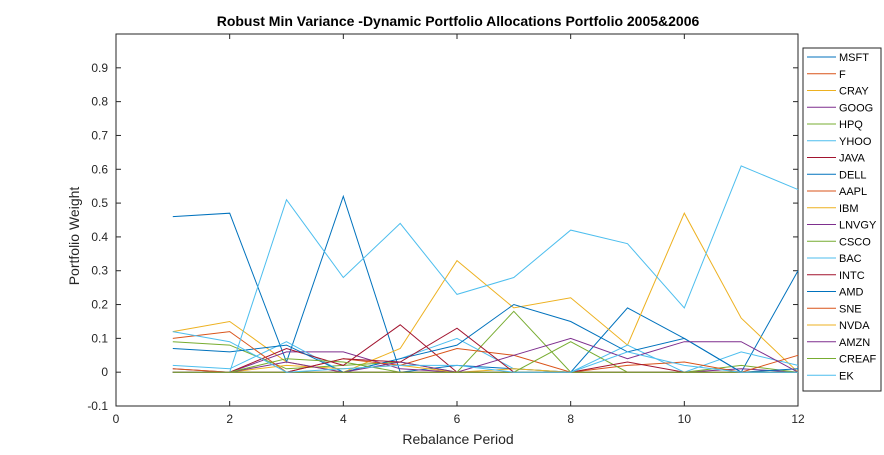 The height and width of the screenshot is (455, 884). I want to click on series-line-dell, so click(485, 338).